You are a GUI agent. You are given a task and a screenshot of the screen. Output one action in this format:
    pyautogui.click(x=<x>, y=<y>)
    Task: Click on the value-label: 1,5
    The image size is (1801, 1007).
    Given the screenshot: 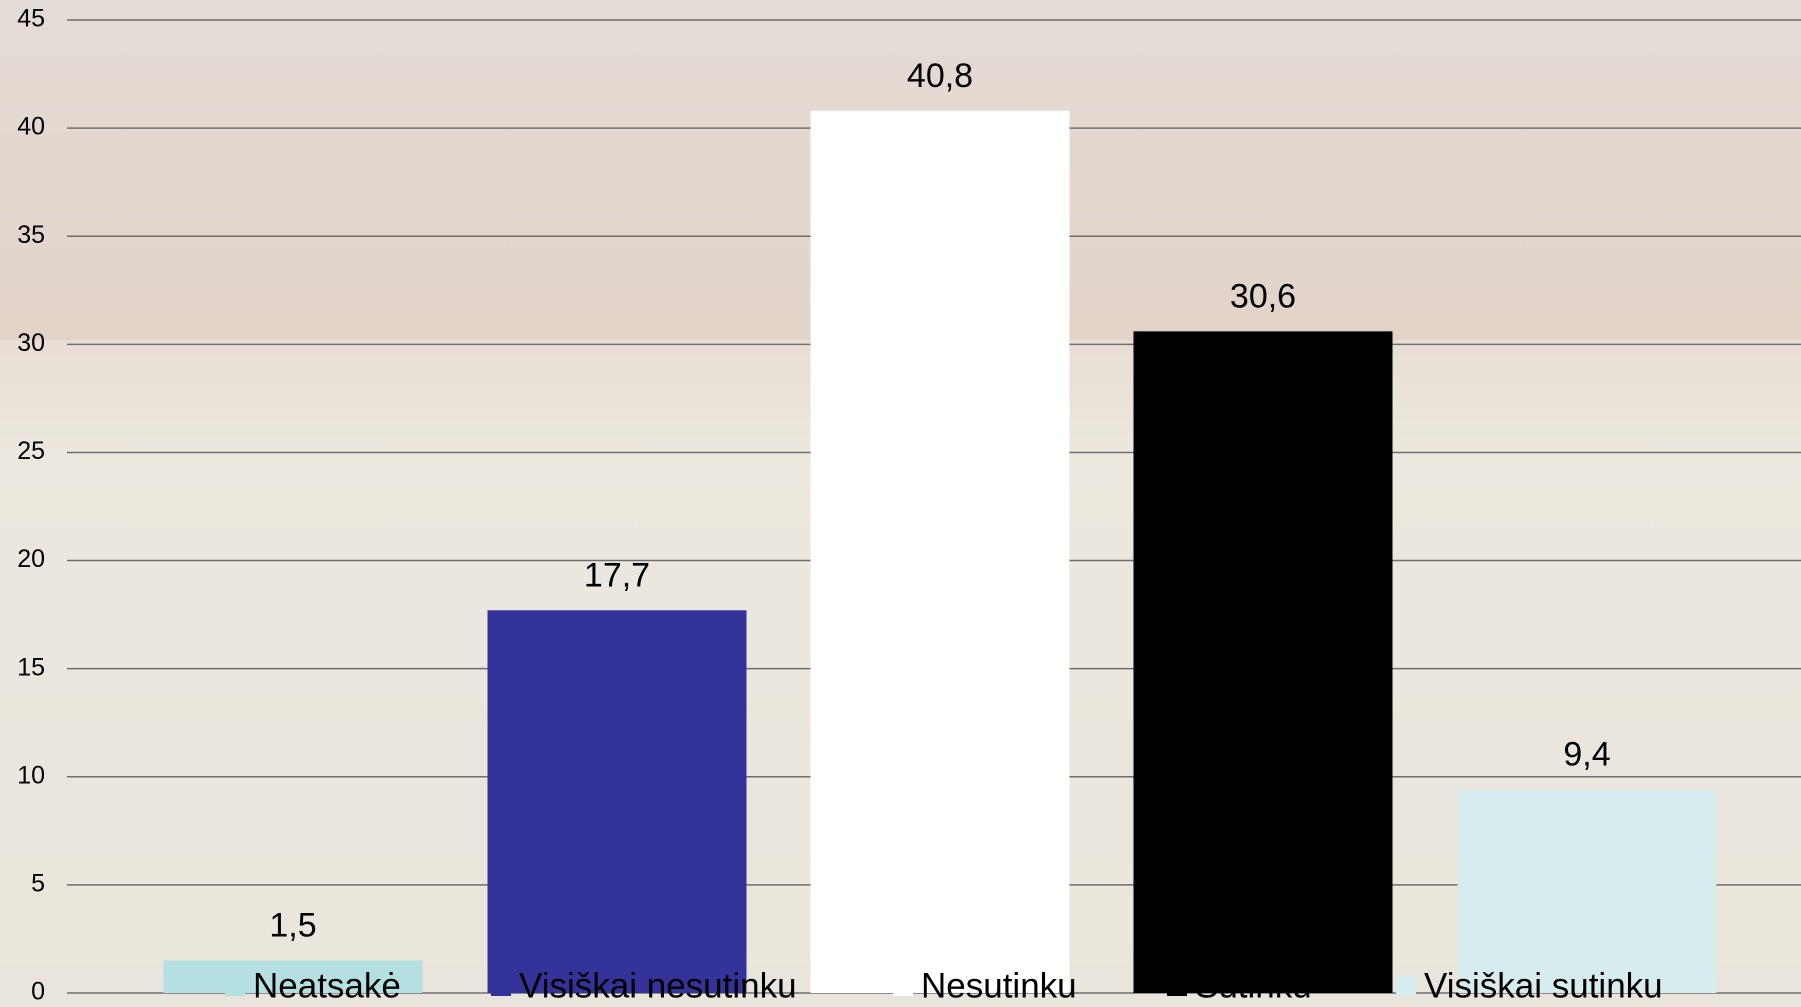 What is the action you would take?
    pyautogui.click(x=292, y=926)
    